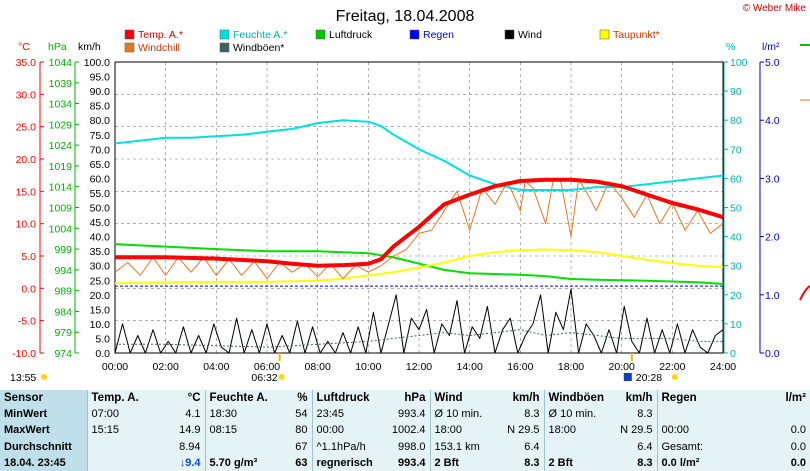  I want to click on chart-credit: © Weber Mike, so click(775, 8).